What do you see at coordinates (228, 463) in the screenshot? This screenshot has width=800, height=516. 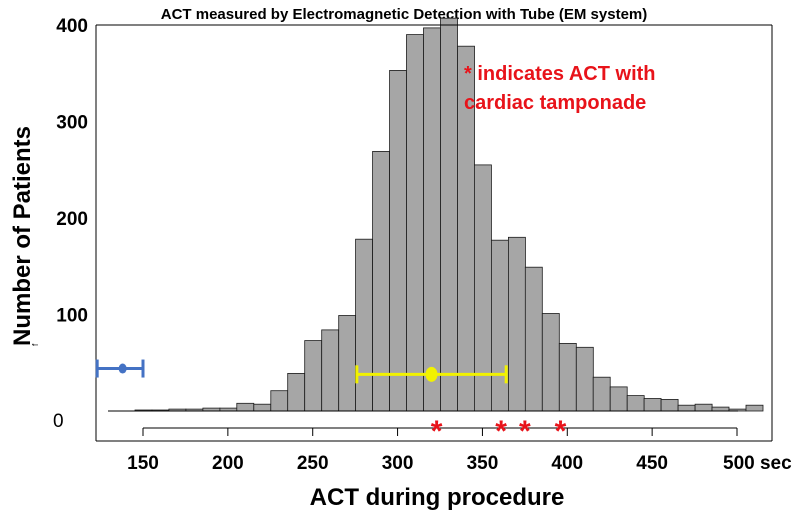 I see `x-tick-label: 200` at bounding box center [228, 463].